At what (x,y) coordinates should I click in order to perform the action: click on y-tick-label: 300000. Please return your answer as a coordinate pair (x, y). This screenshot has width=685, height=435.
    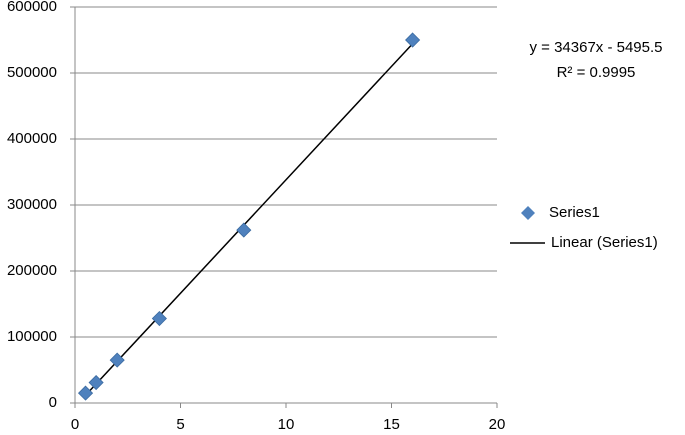
    Looking at the image, I should click on (32, 204).